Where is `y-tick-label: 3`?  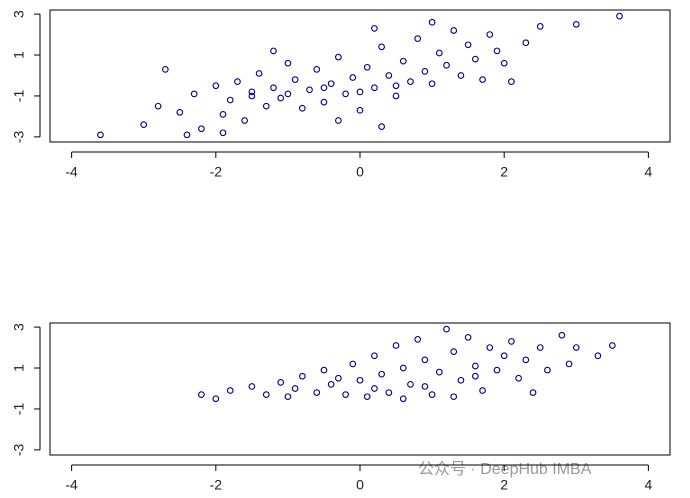
y-tick-label: 3 is located at coordinates (19, 14).